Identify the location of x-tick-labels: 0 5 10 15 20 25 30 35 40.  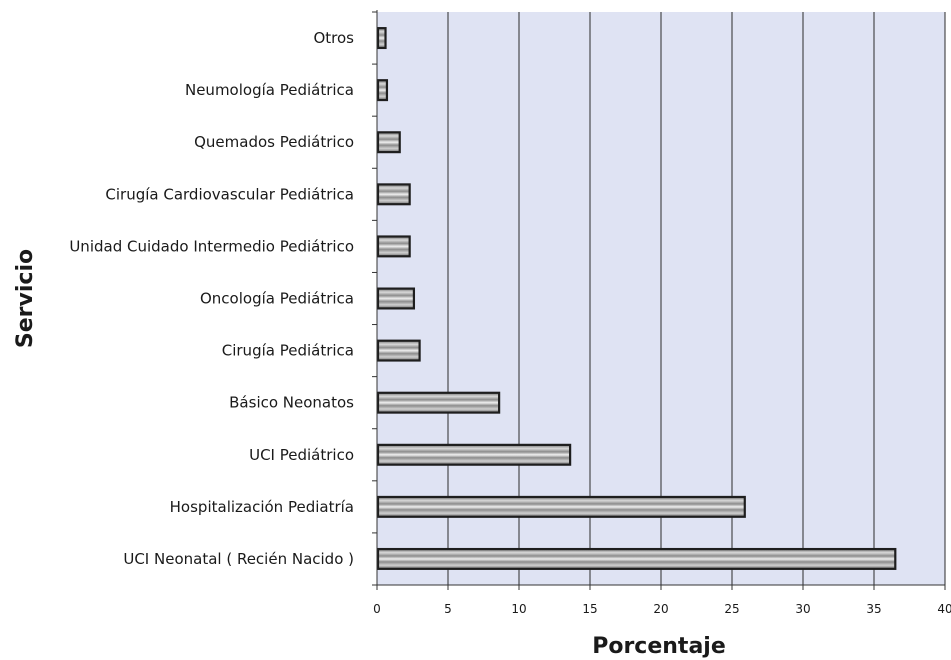
(662, 609).